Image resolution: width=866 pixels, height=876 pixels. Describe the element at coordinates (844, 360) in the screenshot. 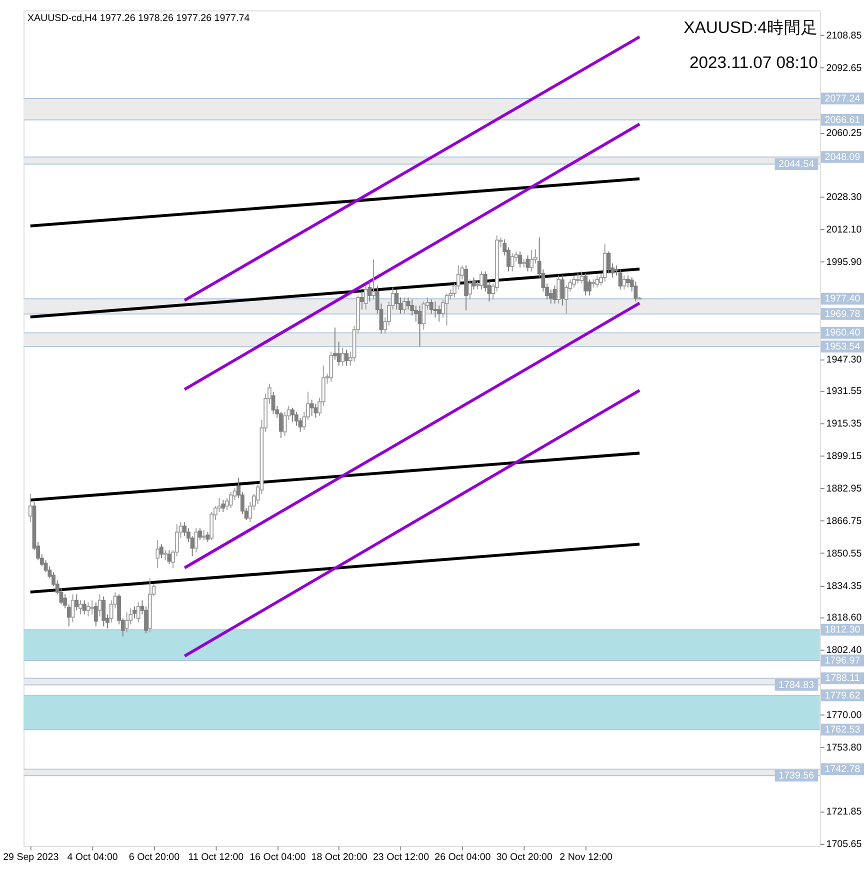

I see `y-tick-label: 1947.30` at that location.